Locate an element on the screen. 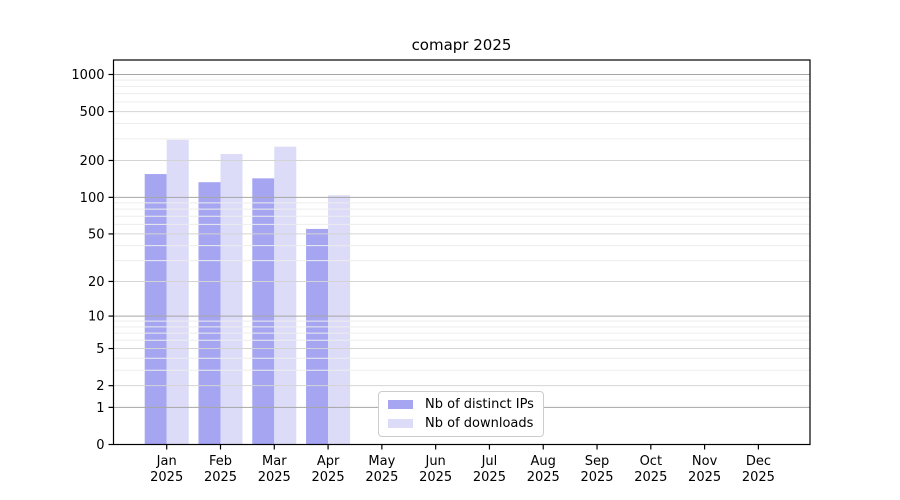  x-tick-label-year-mar: 2025 is located at coordinates (274, 477).